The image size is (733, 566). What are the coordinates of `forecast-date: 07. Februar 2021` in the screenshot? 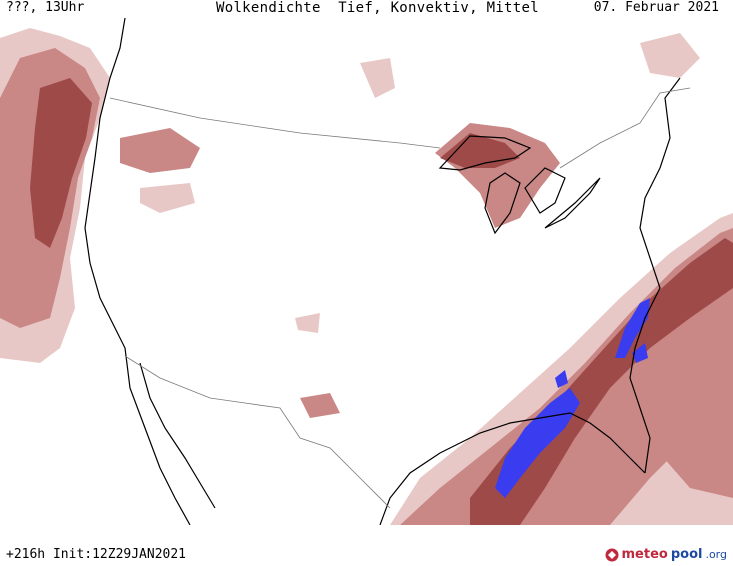 It's located at (656, 7).